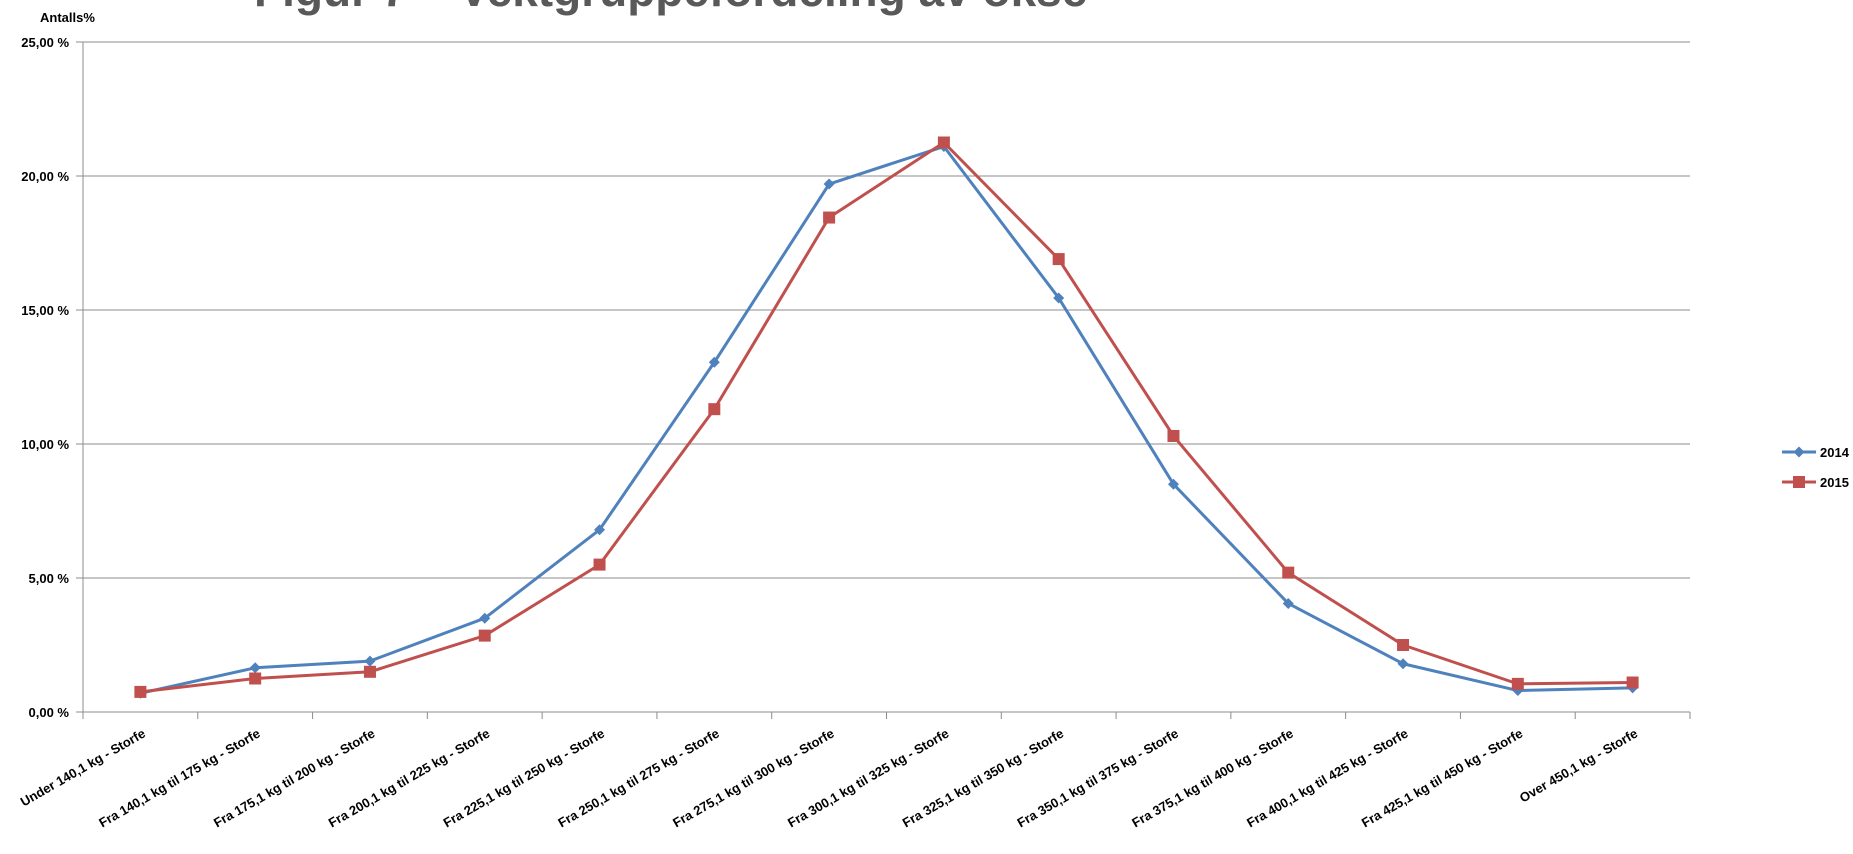  What do you see at coordinates (1834, 482) in the screenshot?
I see `legend-label: 2015` at bounding box center [1834, 482].